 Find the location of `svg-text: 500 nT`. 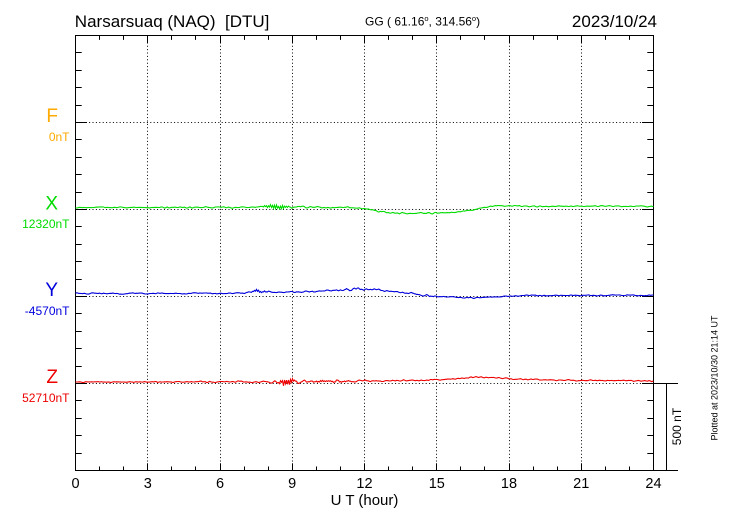

svg-text: 500 nT is located at coordinates (677, 426).